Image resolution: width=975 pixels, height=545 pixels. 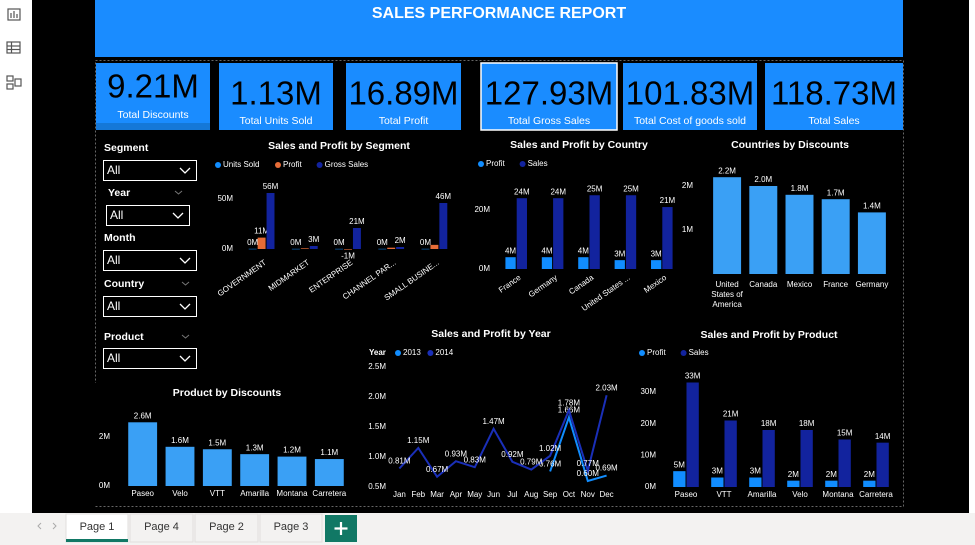 I want to click on x-tick-label-box: Germany, so click(x=872, y=284).